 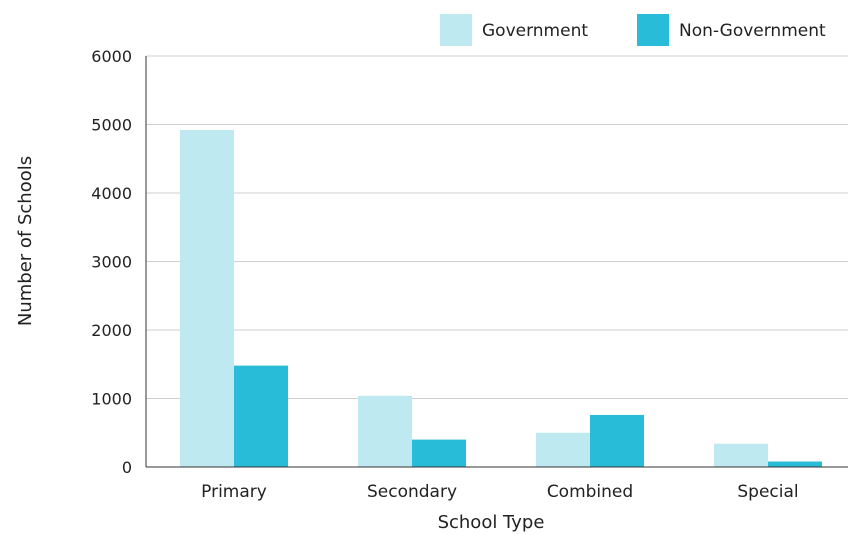 What do you see at coordinates (25, 241) in the screenshot?
I see `y-axis-title: Number of Schools` at bounding box center [25, 241].